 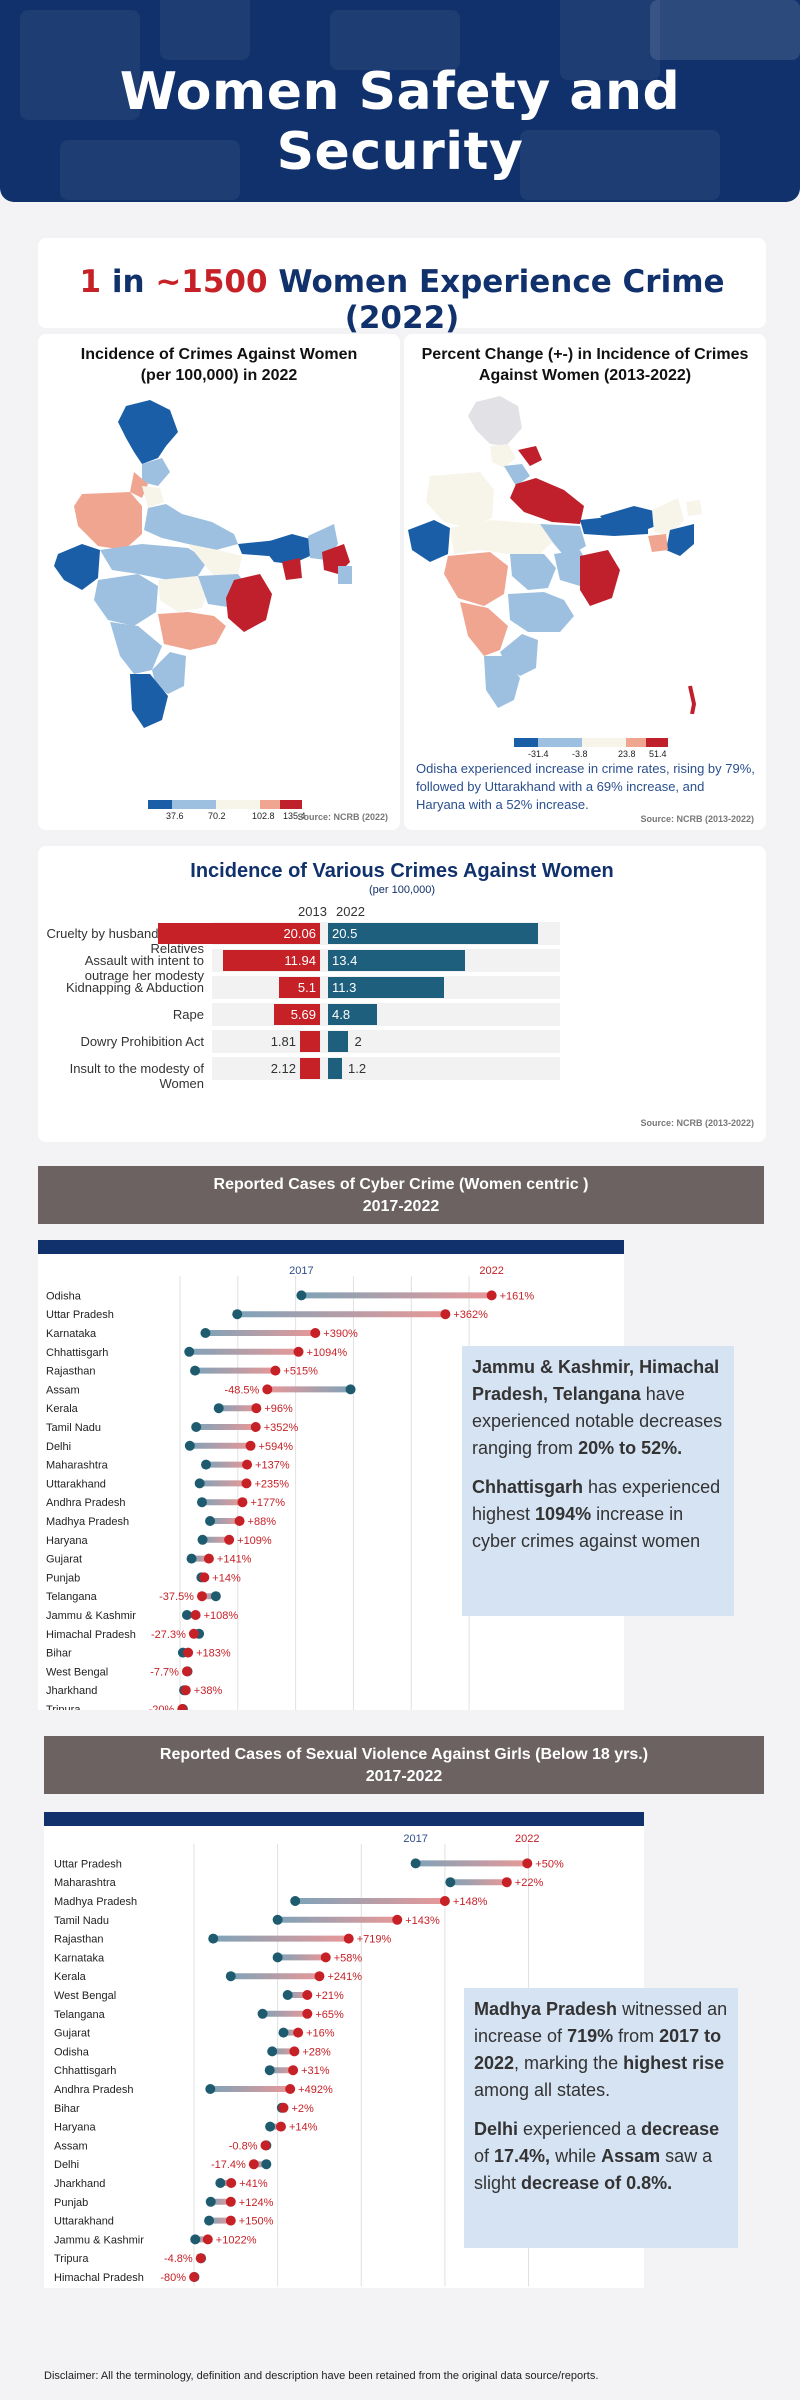 I want to click on state-label: Jammu & Kashmir, so click(x=91, y=1616).